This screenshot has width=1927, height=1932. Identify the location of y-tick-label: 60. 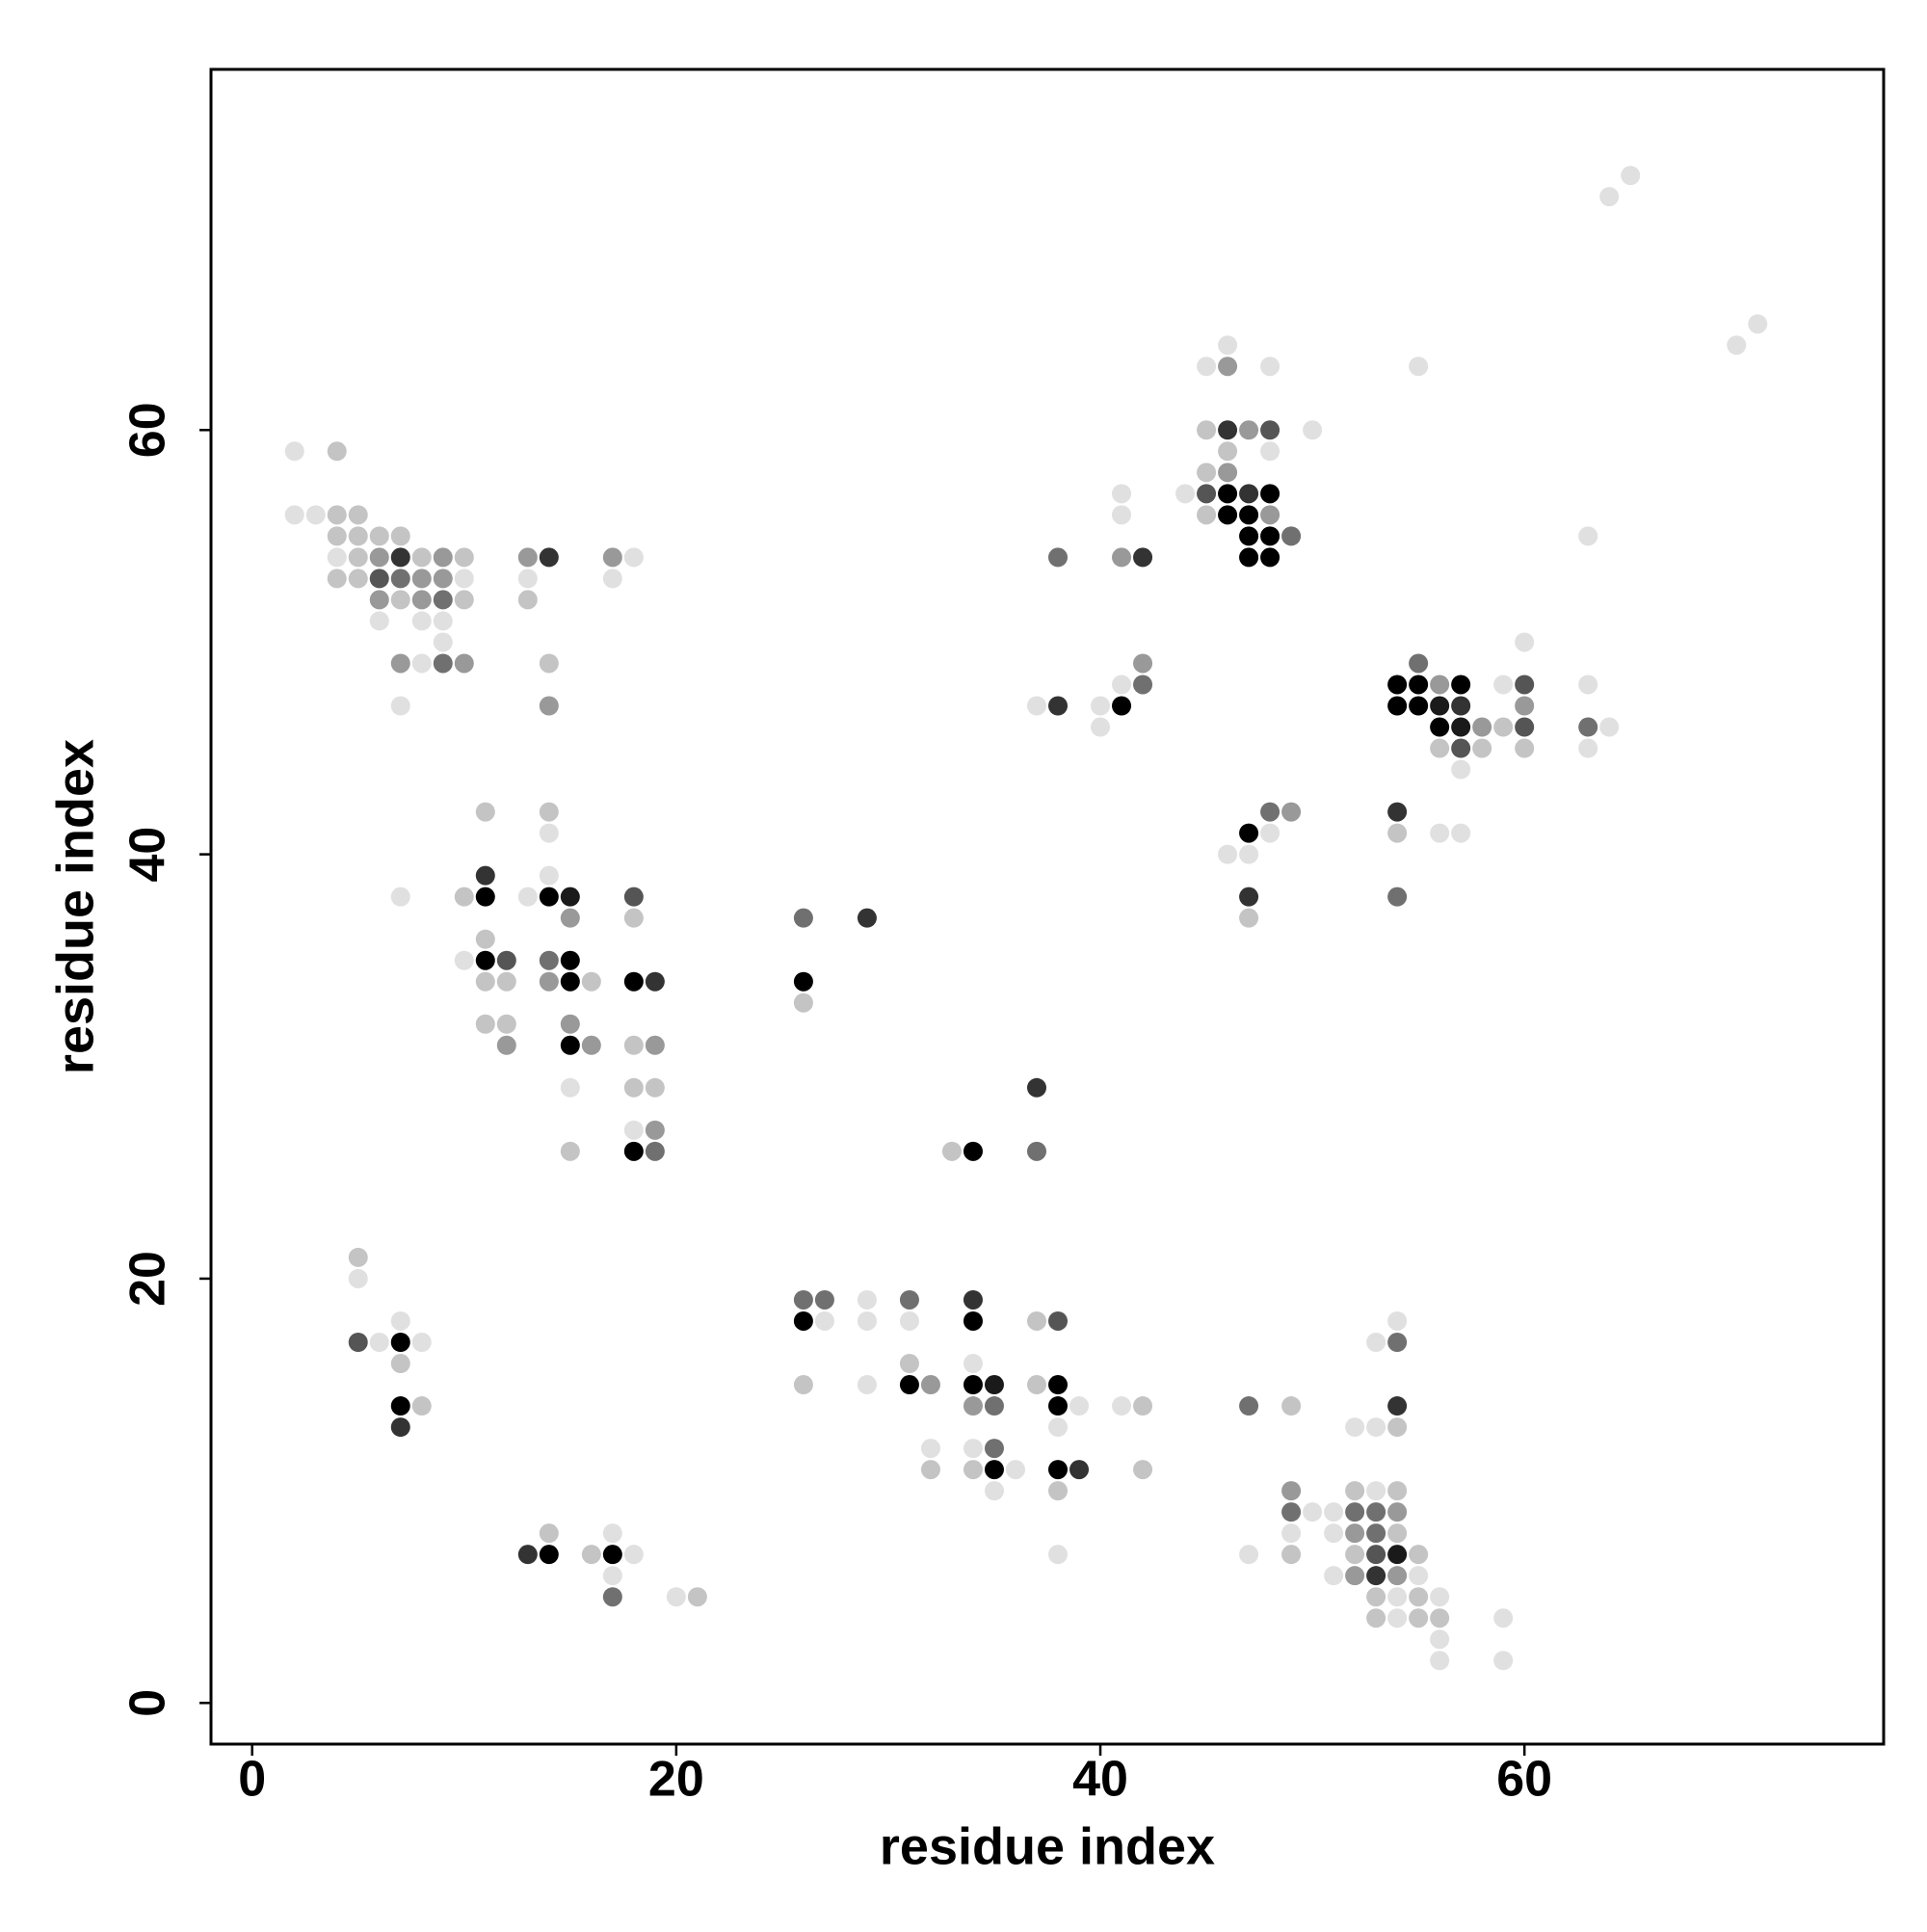
(148, 430).